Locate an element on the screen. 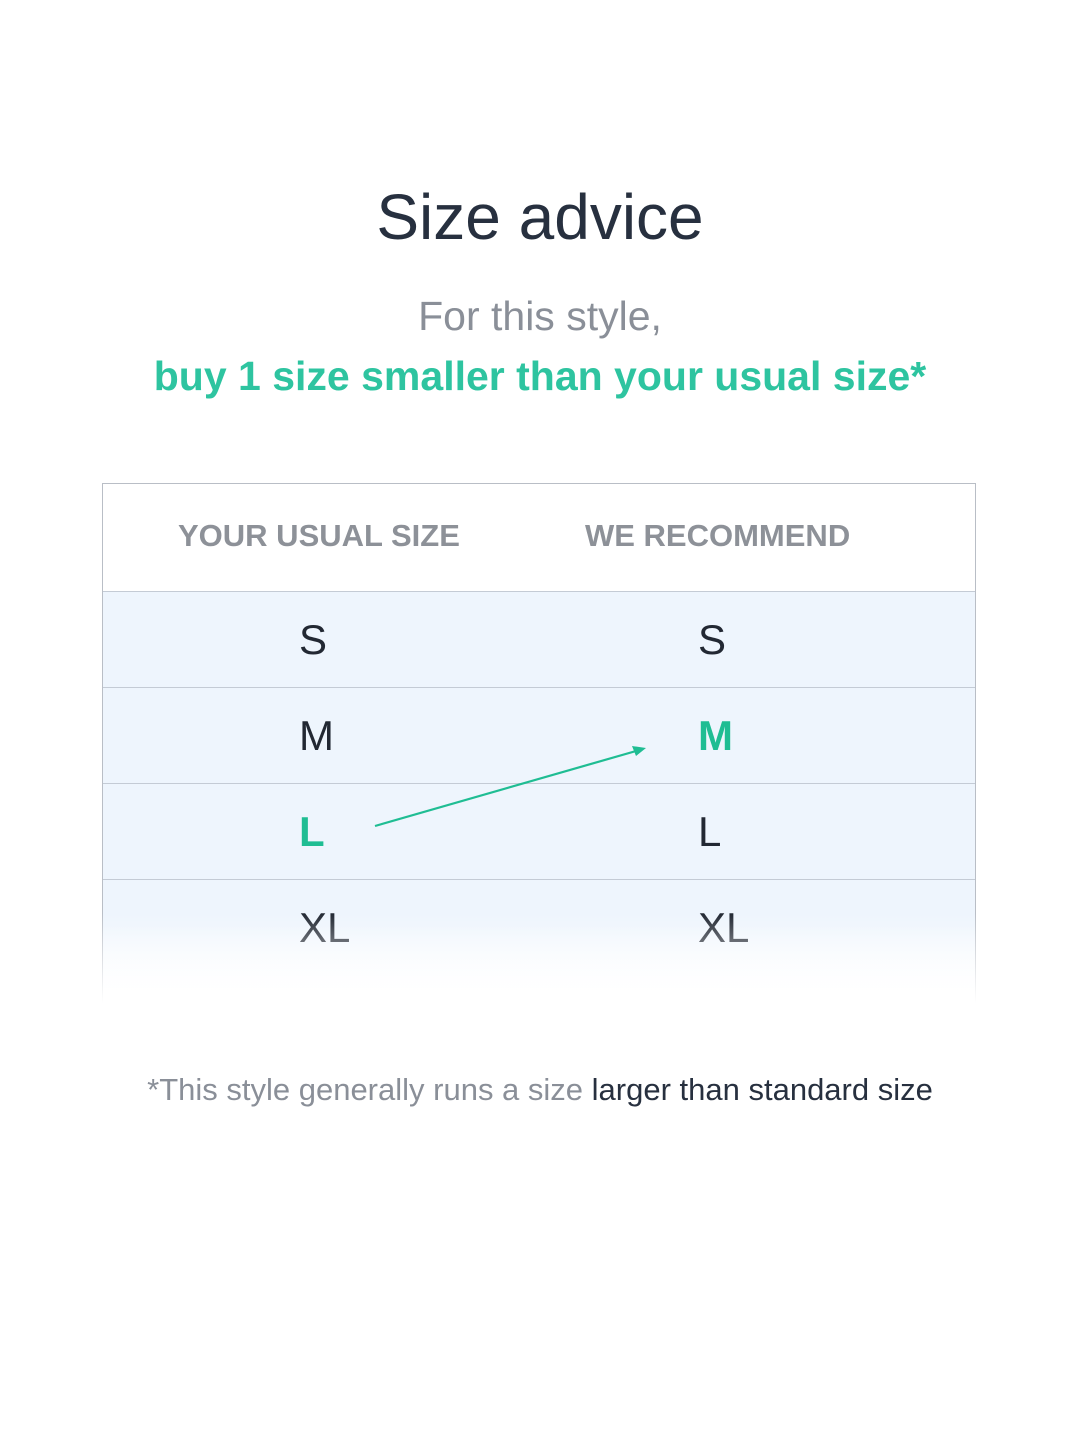 This screenshot has width=1080, height=1440. recommend-size-cell-highlighted: M is located at coordinates (715, 735).